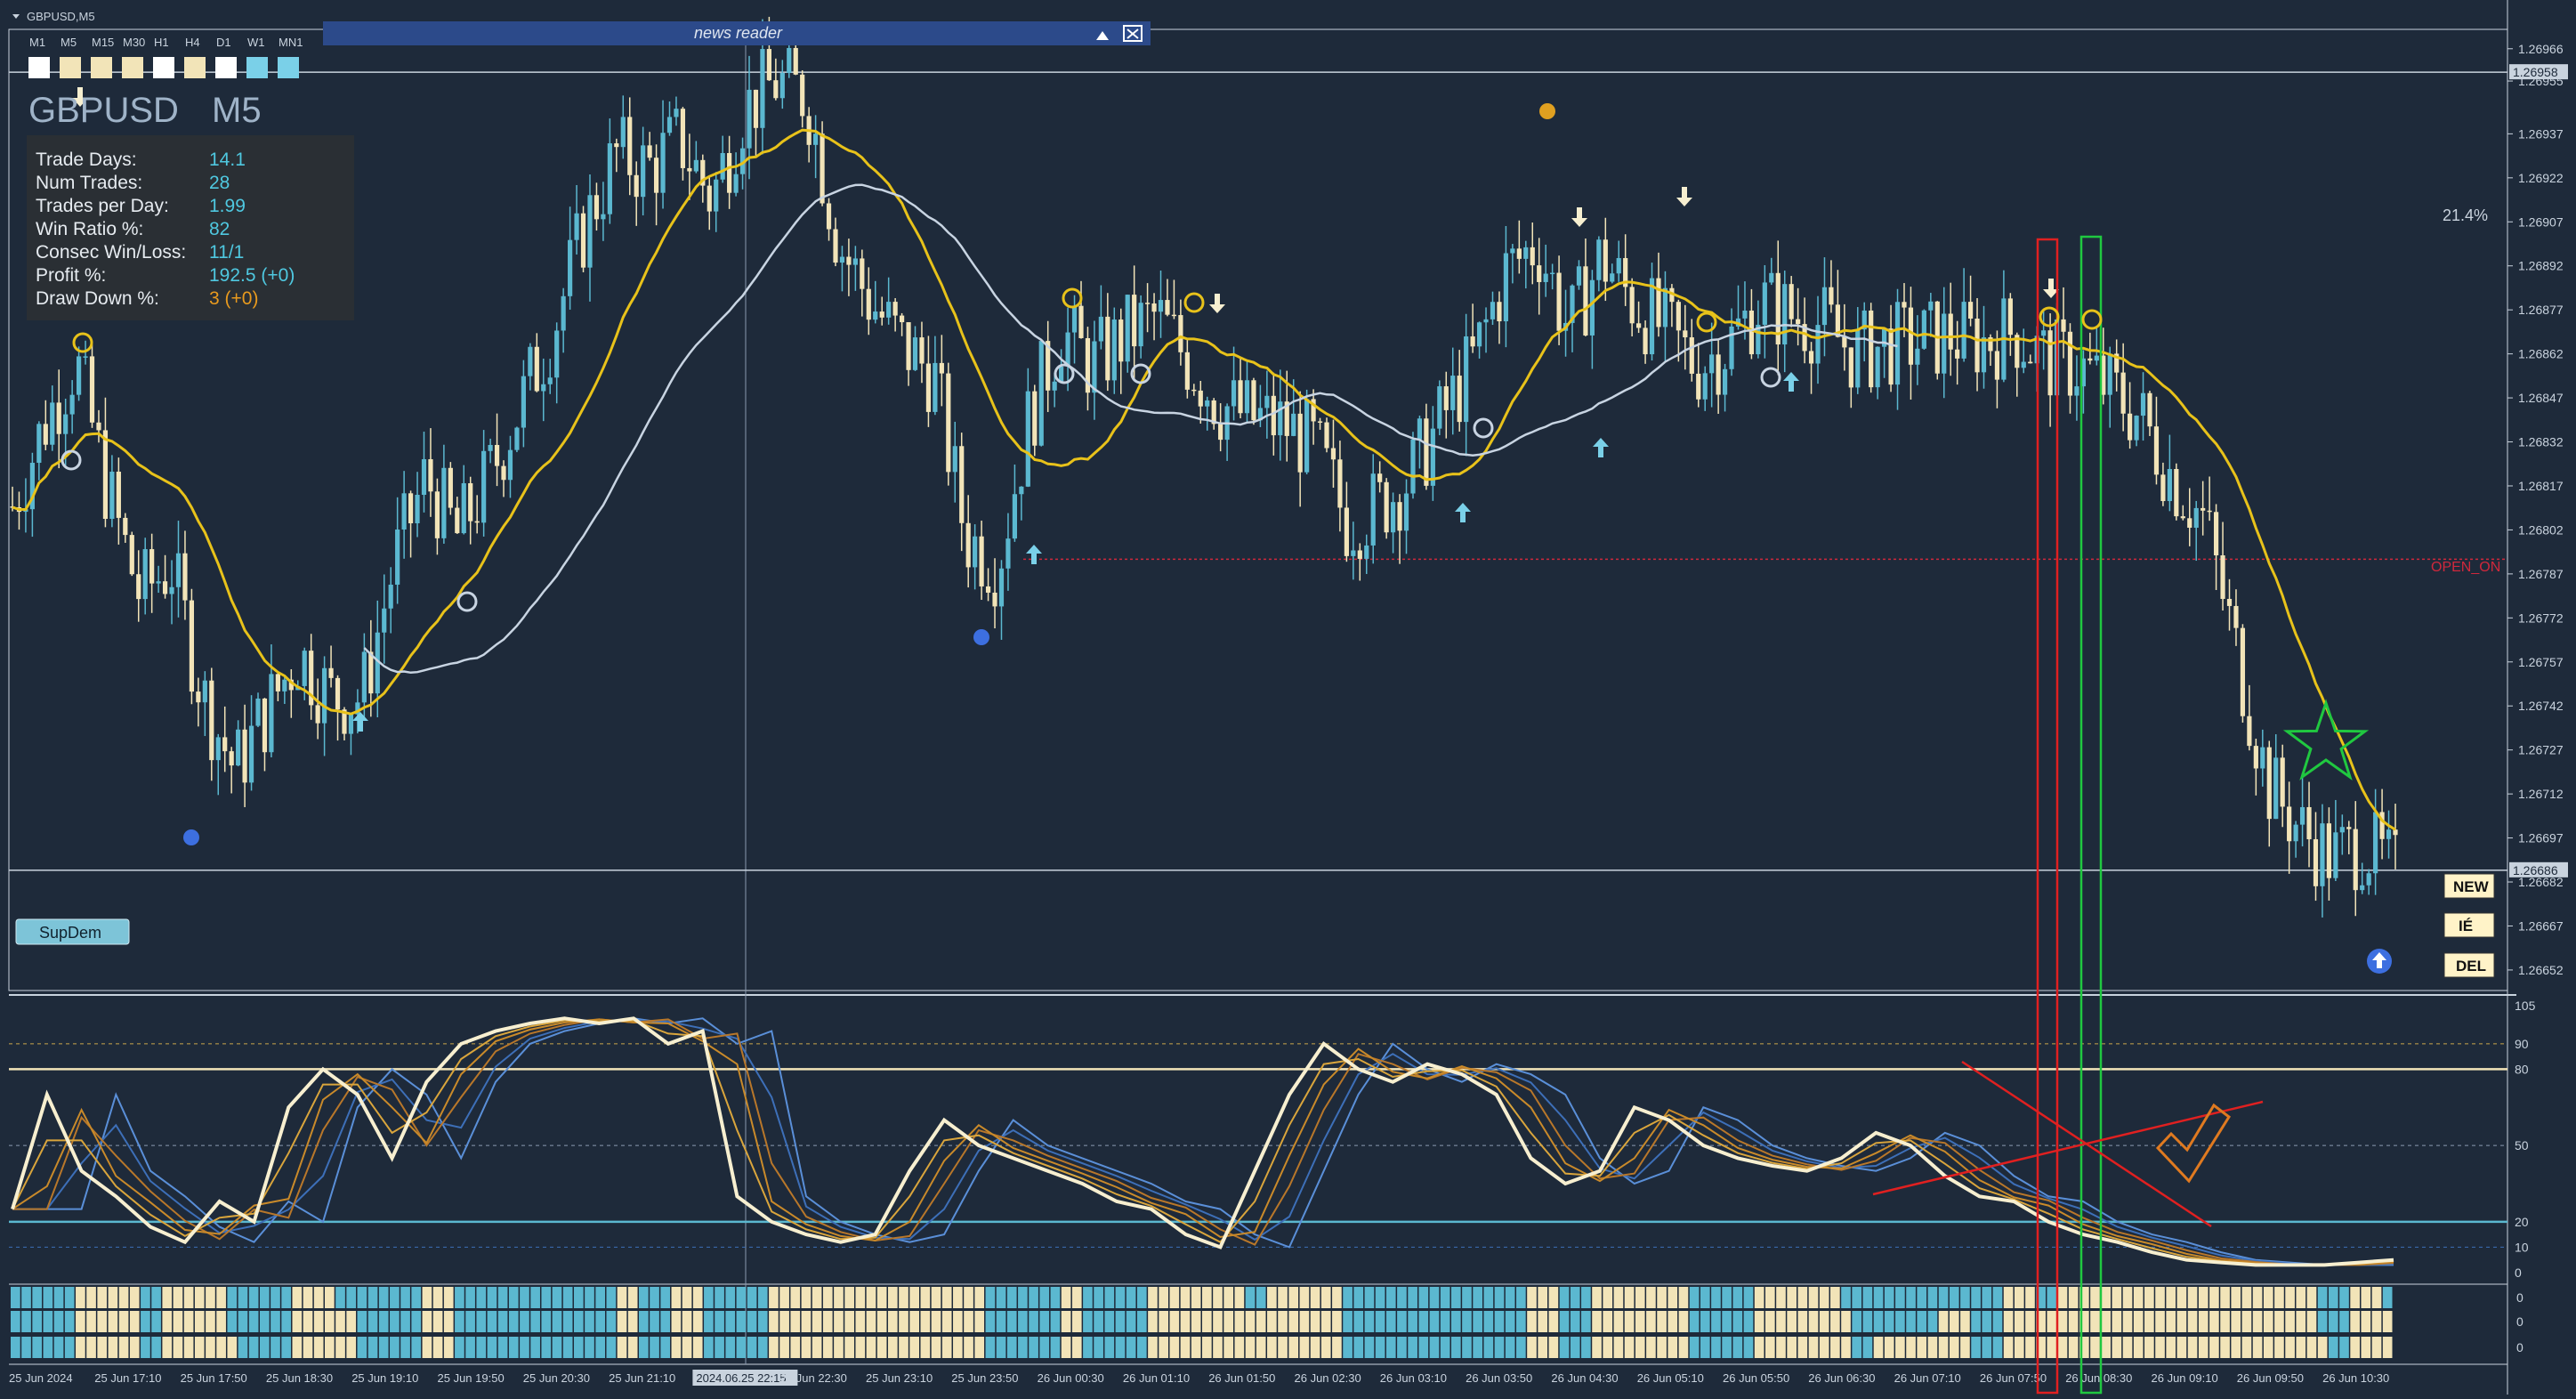 Image resolution: width=2576 pixels, height=1399 pixels. What do you see at coordinates (1102, 35) in the screenshot?
I see `scroll-up-icon` at bounding box center [1102, 35].